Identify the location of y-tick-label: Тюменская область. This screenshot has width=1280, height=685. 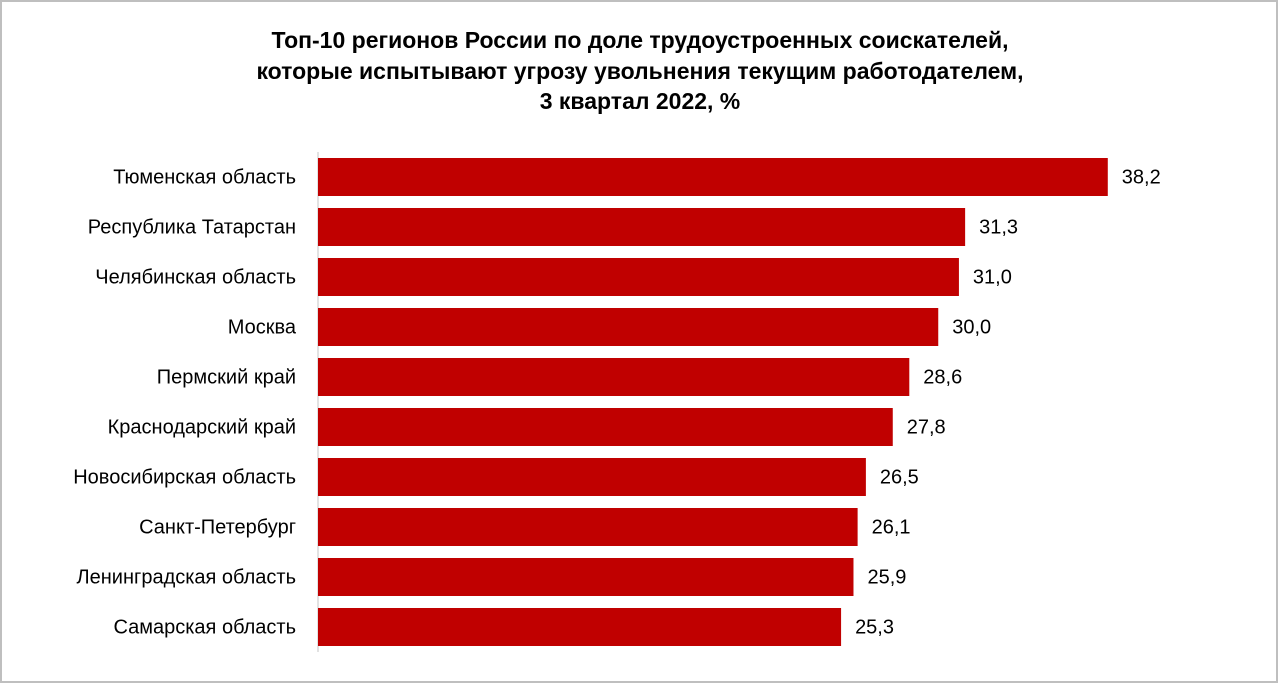
(204, 177).